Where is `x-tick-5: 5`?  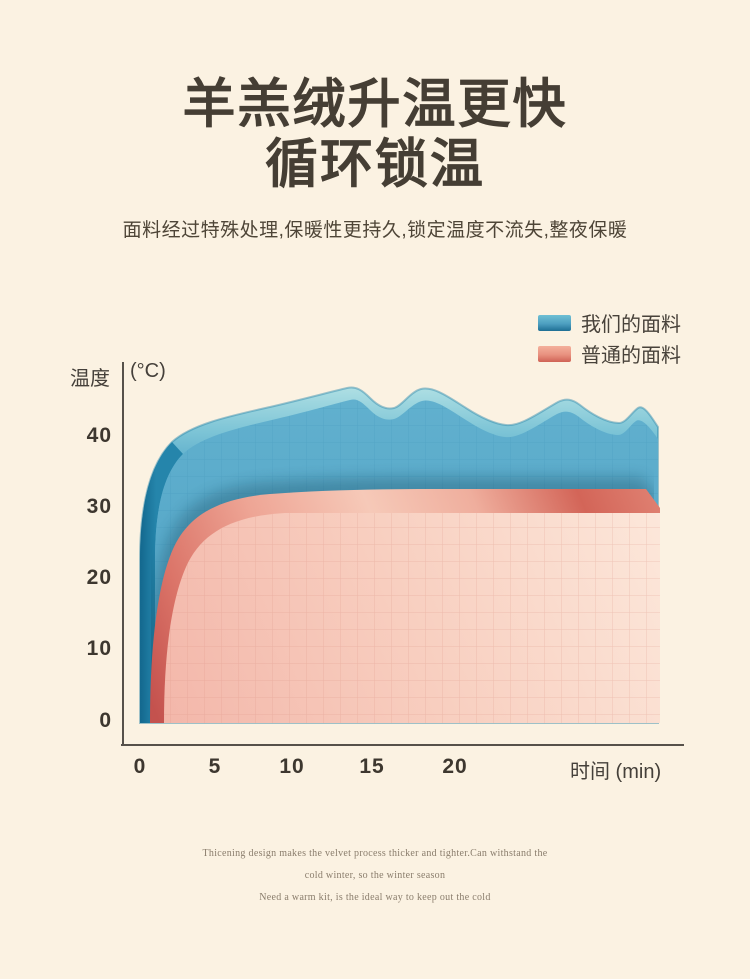
x-tick-5: 5 is located at coordinates (215, 766).